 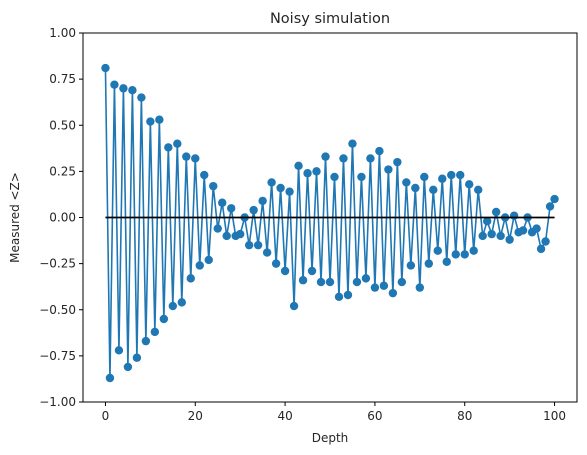 What do you see at coordinates (62, 33) in the screenshot?
I see `y-tick-label: 1.00` at bounding box center [62, 33].